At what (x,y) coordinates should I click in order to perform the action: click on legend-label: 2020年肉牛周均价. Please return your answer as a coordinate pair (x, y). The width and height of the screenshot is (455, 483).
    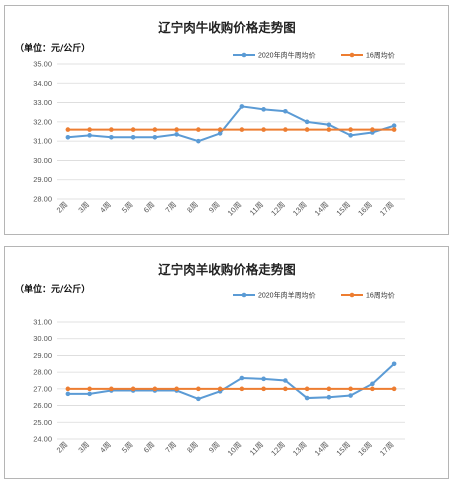
    Looking at the image, I should click on (287, 55).